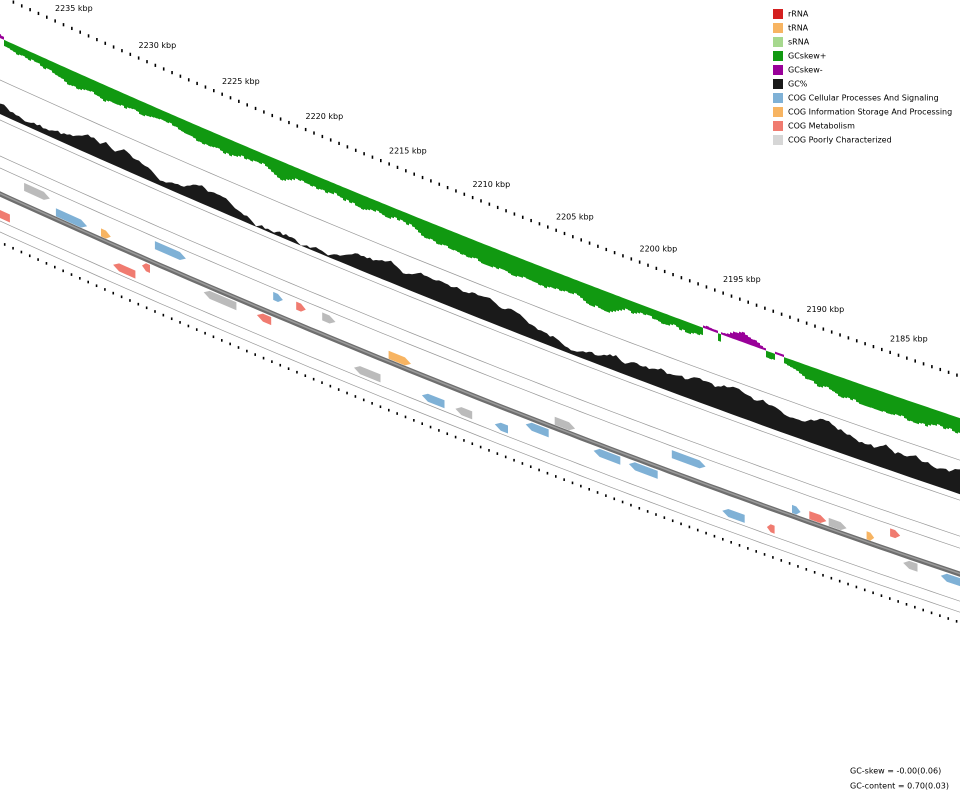  What do you see at coordinates (821, 126) in the screenshot?
I see `legend-label: COG Metabolism` at bounding box center [821, 126].